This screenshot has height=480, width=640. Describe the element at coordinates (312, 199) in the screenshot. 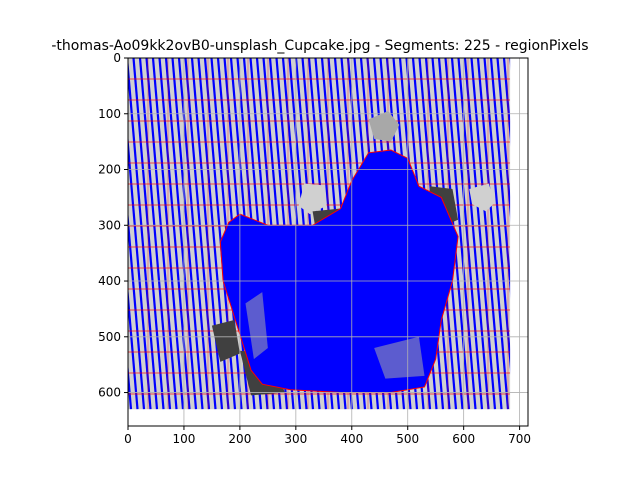

I see `patch-left` at that location.